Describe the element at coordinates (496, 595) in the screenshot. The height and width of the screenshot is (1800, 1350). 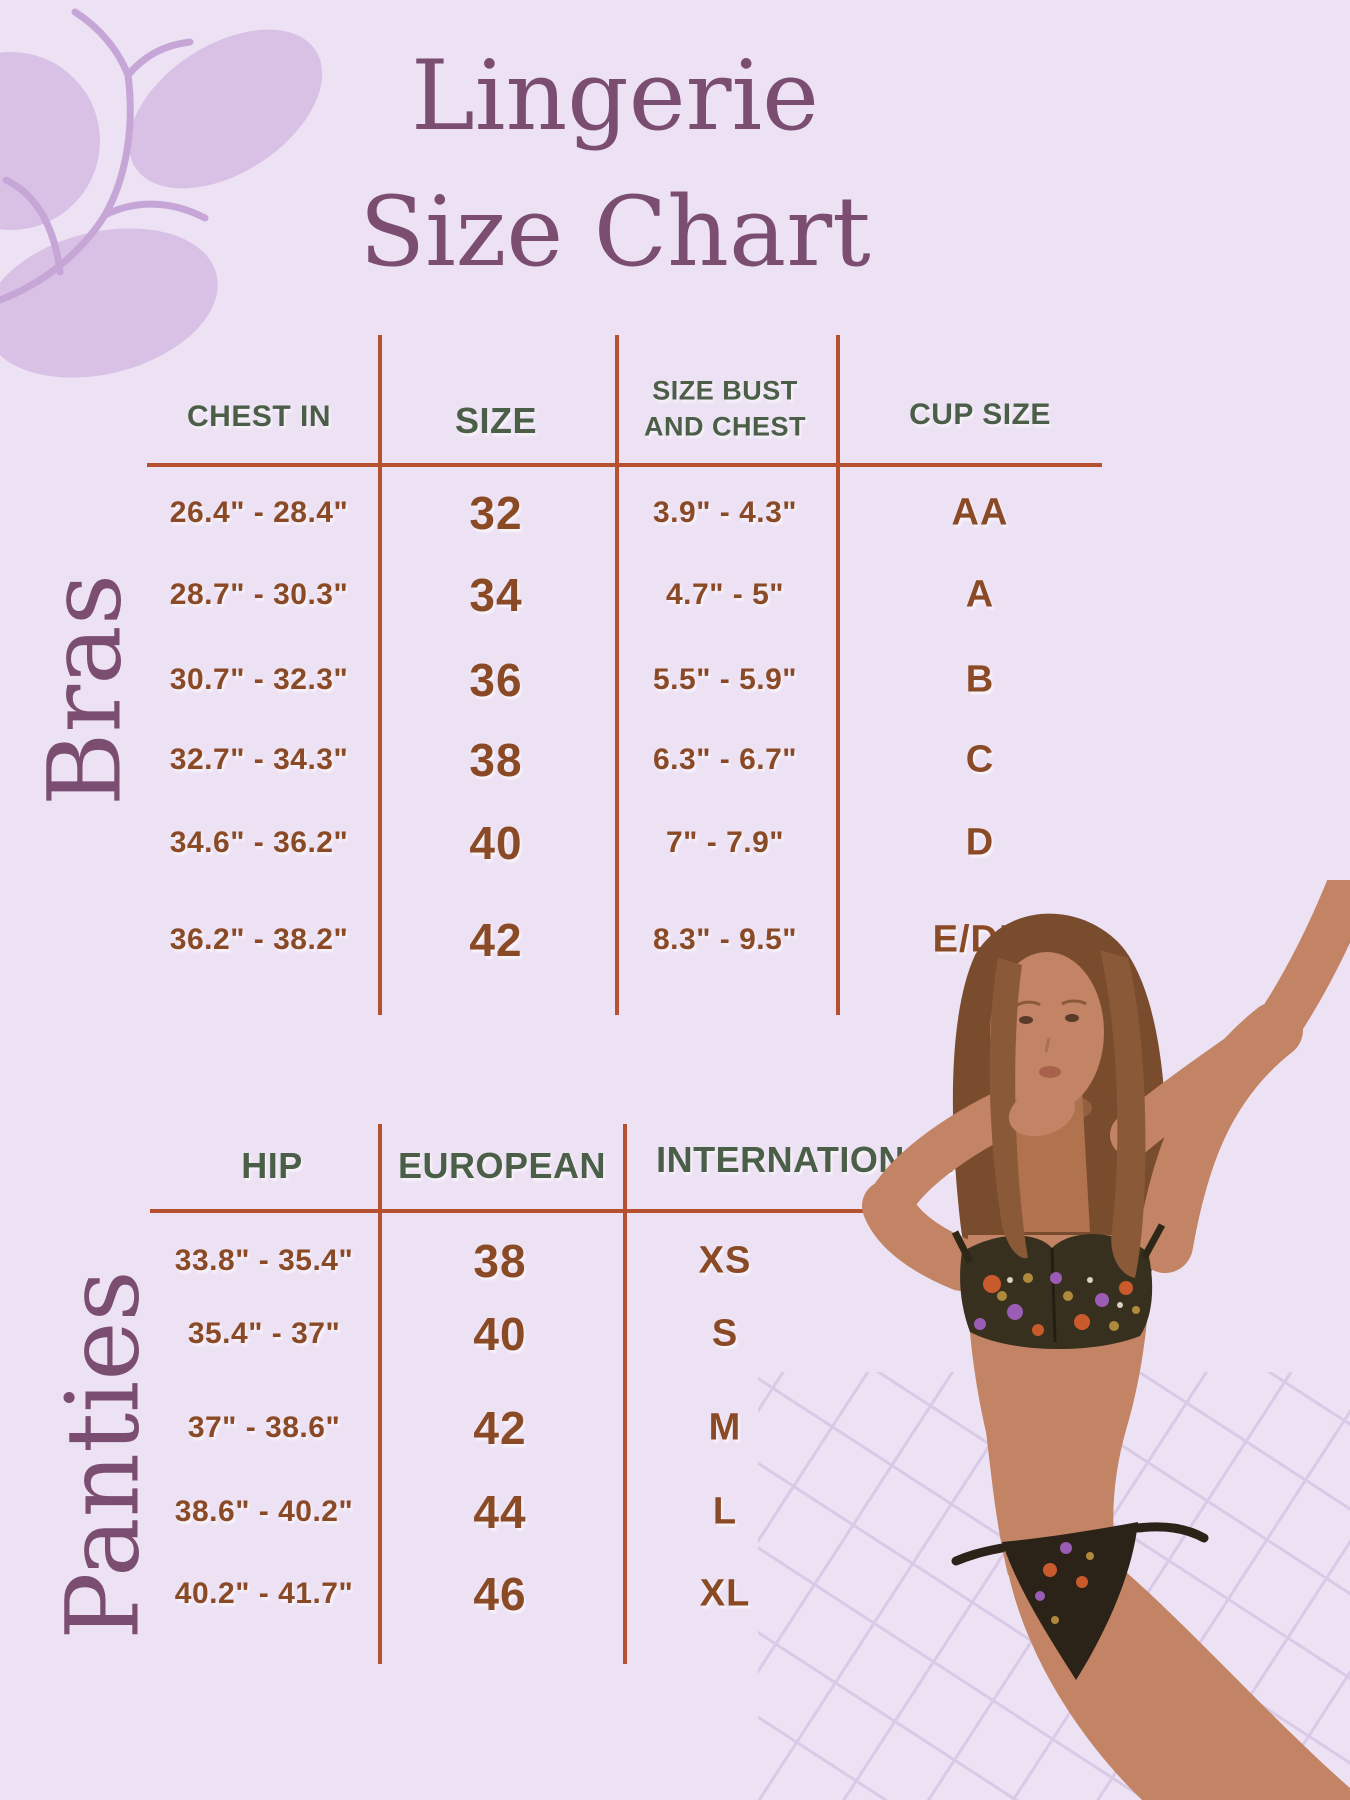
I see `band-size: 34` at that location.